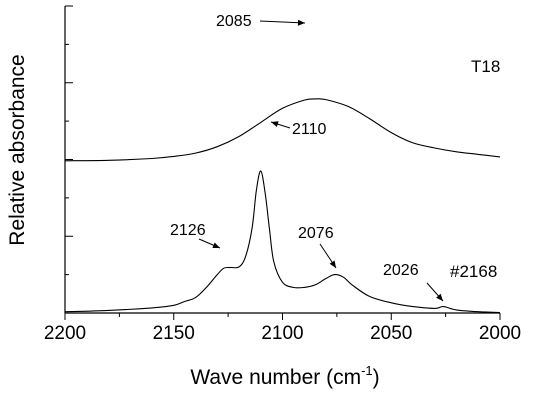  I want to click on annotation-2085-arrow, so click(282, 22).